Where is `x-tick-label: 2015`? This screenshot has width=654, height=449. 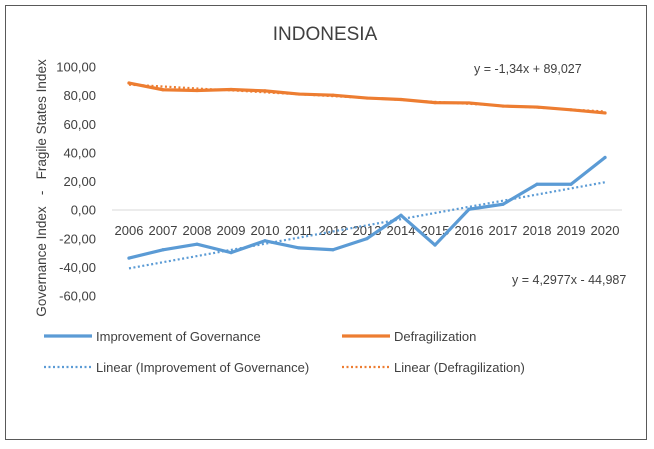 x-tick-label: 2015 is located at coordinates (435, 230).